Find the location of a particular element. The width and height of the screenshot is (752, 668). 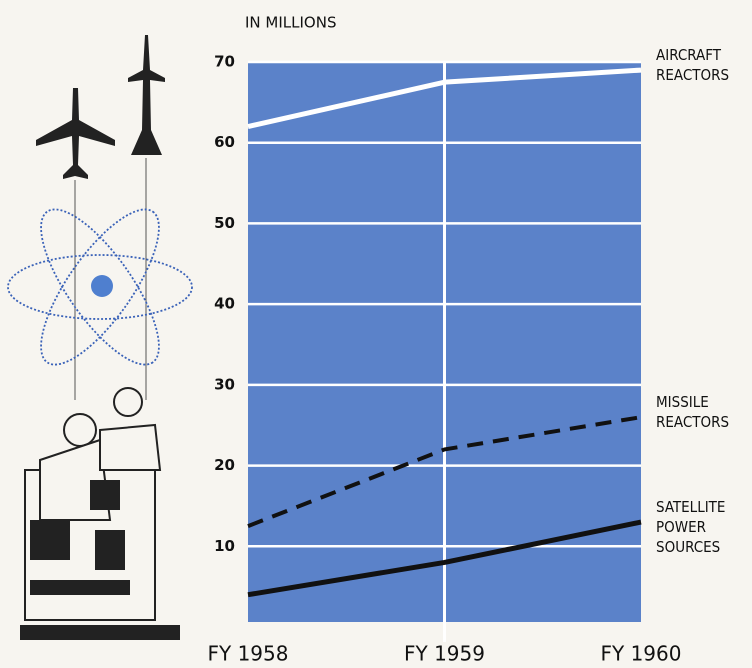

x-tick-label: FY 1959 is located at coordinates (444, 654).